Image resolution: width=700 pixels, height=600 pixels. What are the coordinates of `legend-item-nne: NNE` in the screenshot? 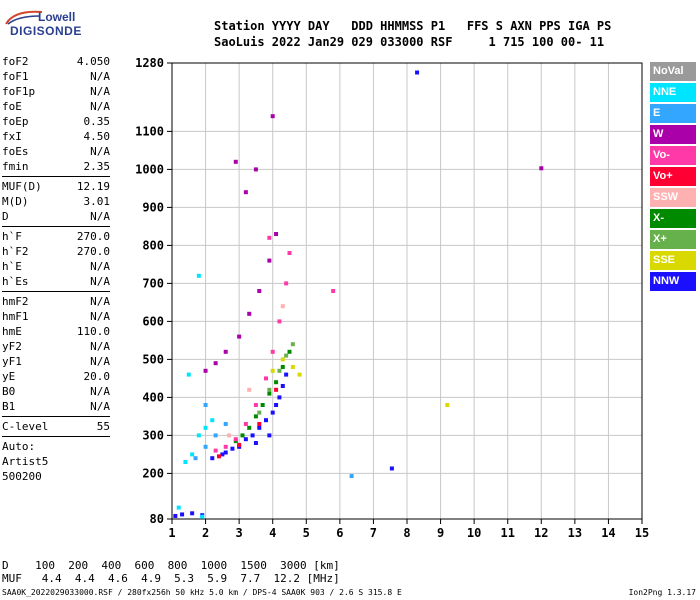 It's located at (673, 92).